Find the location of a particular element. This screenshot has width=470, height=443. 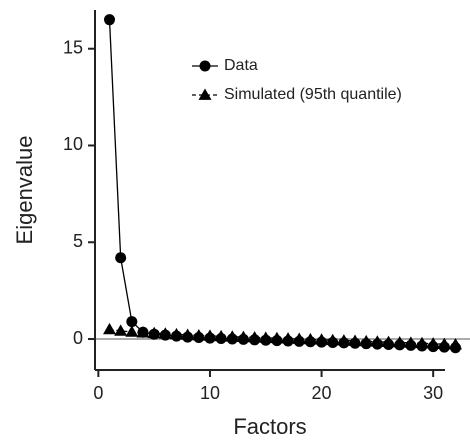

legend-label: Data is located at coordinates (241, 65).